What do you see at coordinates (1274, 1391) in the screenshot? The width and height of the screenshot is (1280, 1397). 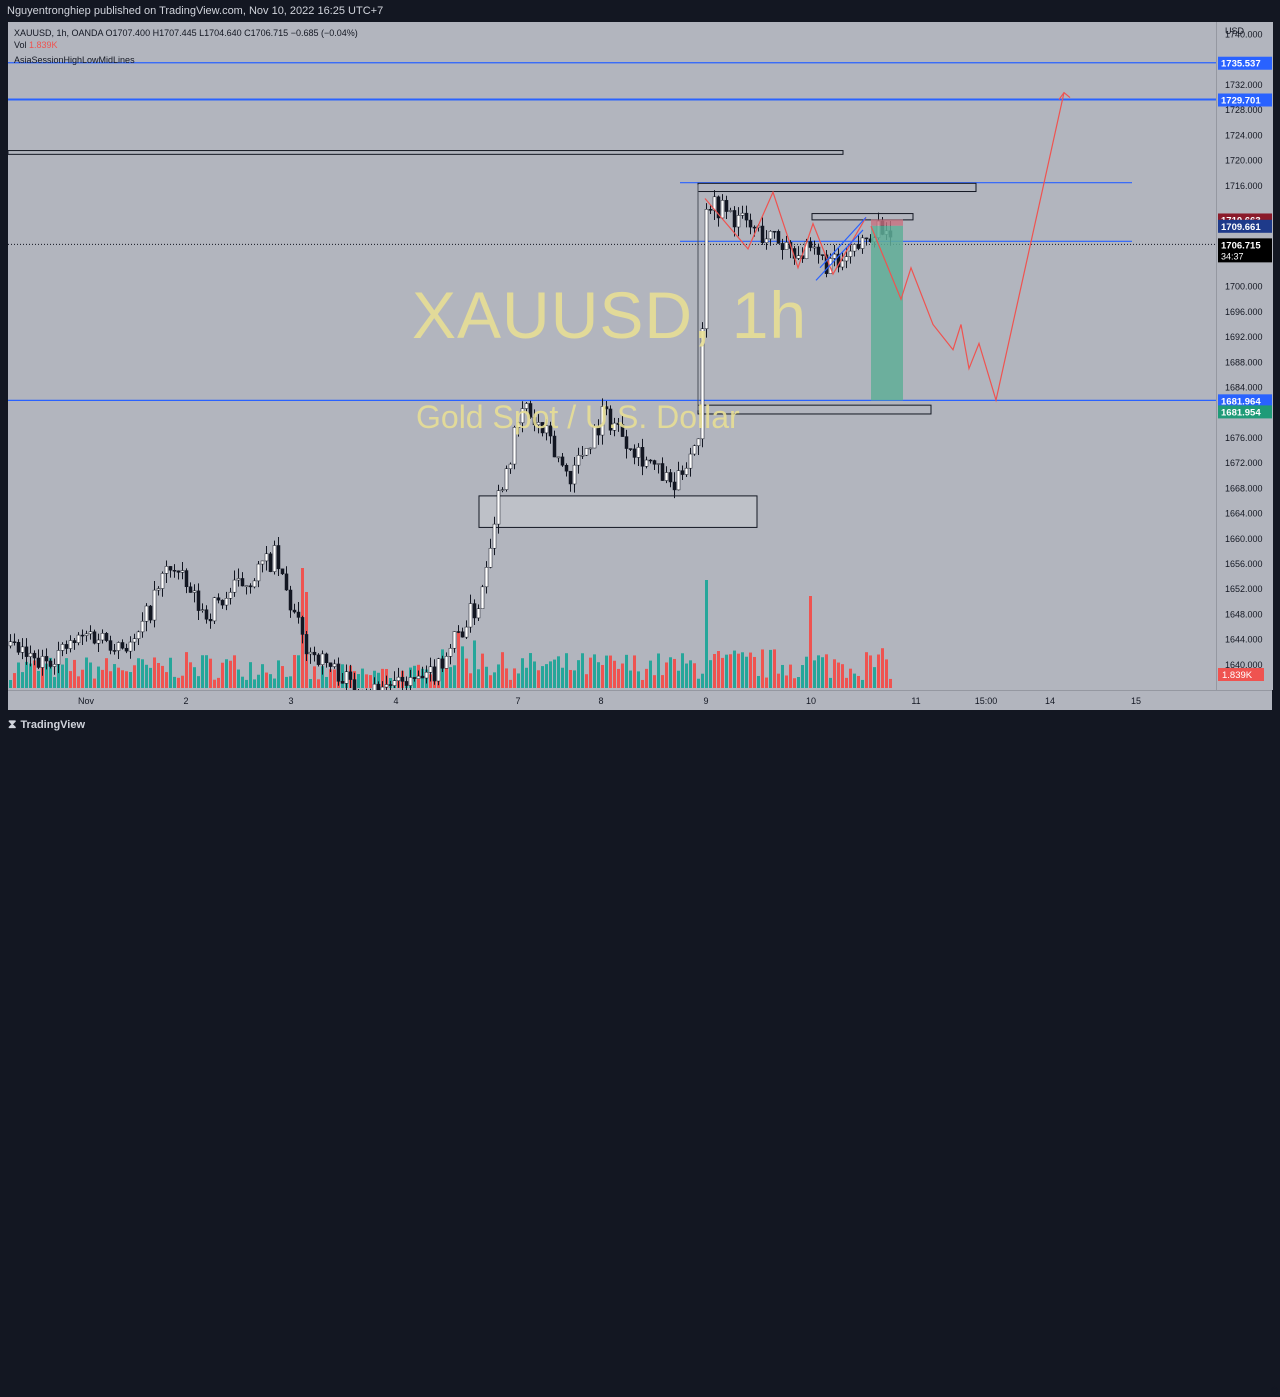 I see `settings-icon: ⚙` at bounding box center [1274, 1391].